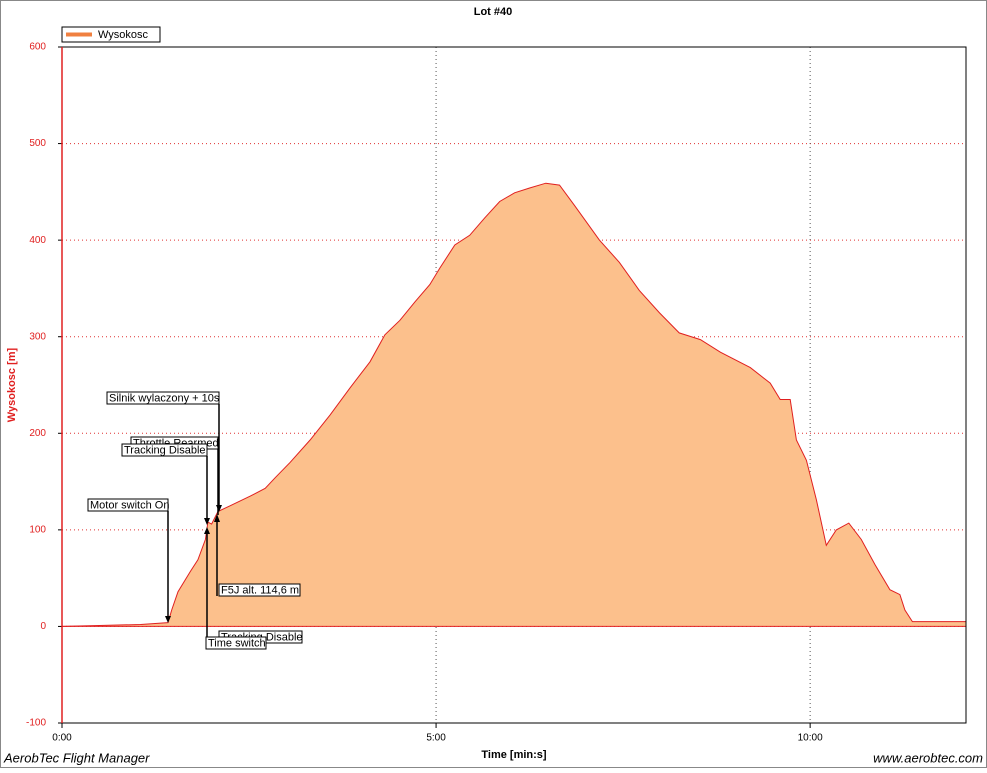 The image size is (987, 773). I want to click on annotation-label: F5J alt. 114,6 m, so click(260, 590).